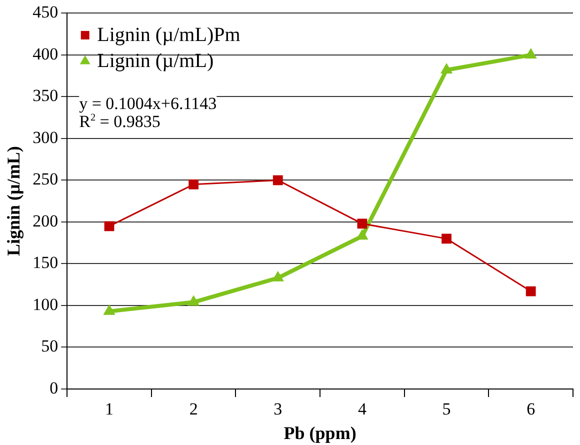  Describe the element at coordinates (45, 96) in the screenshot. I see `y-tick-label: 350` at that location.